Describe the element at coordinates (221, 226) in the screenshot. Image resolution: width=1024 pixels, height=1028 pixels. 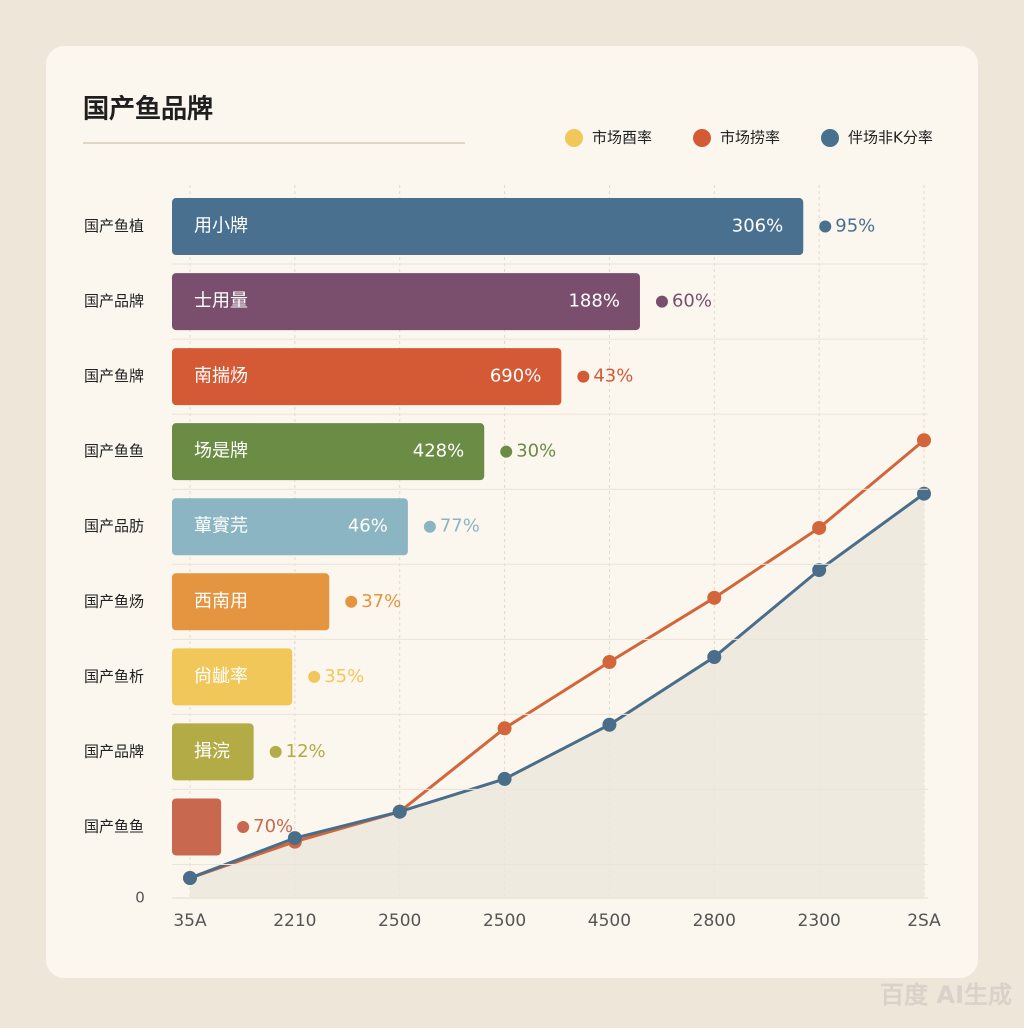
I see `bar-label: 用小牌` at that location.